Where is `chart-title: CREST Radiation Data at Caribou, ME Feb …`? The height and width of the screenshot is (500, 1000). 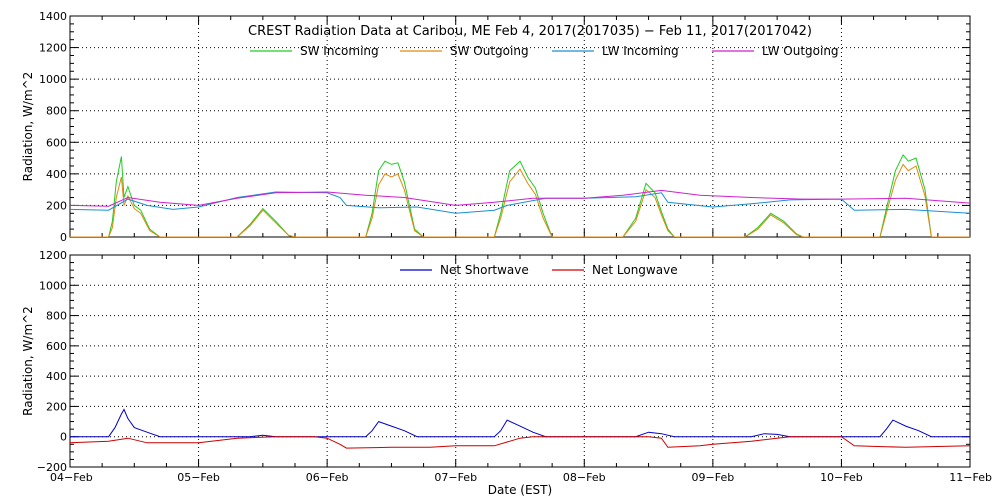 chart-title: CREST Radiation Data at Caribou, ME Feb … is located at coordinates (530, 31).